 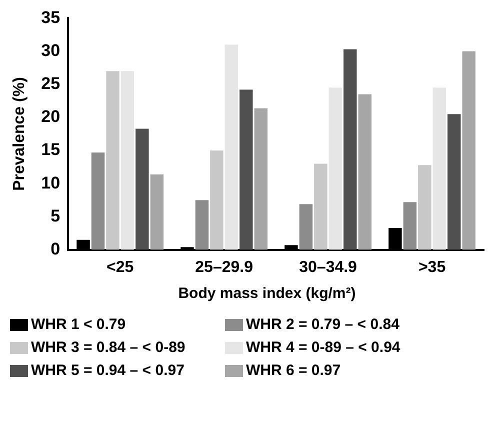 What do you see at coordinates (108, 347) in the screenshot?
I see `legend-label: WHR 3 = 0.84 – < 0-89` at bounding box center [108, 347].